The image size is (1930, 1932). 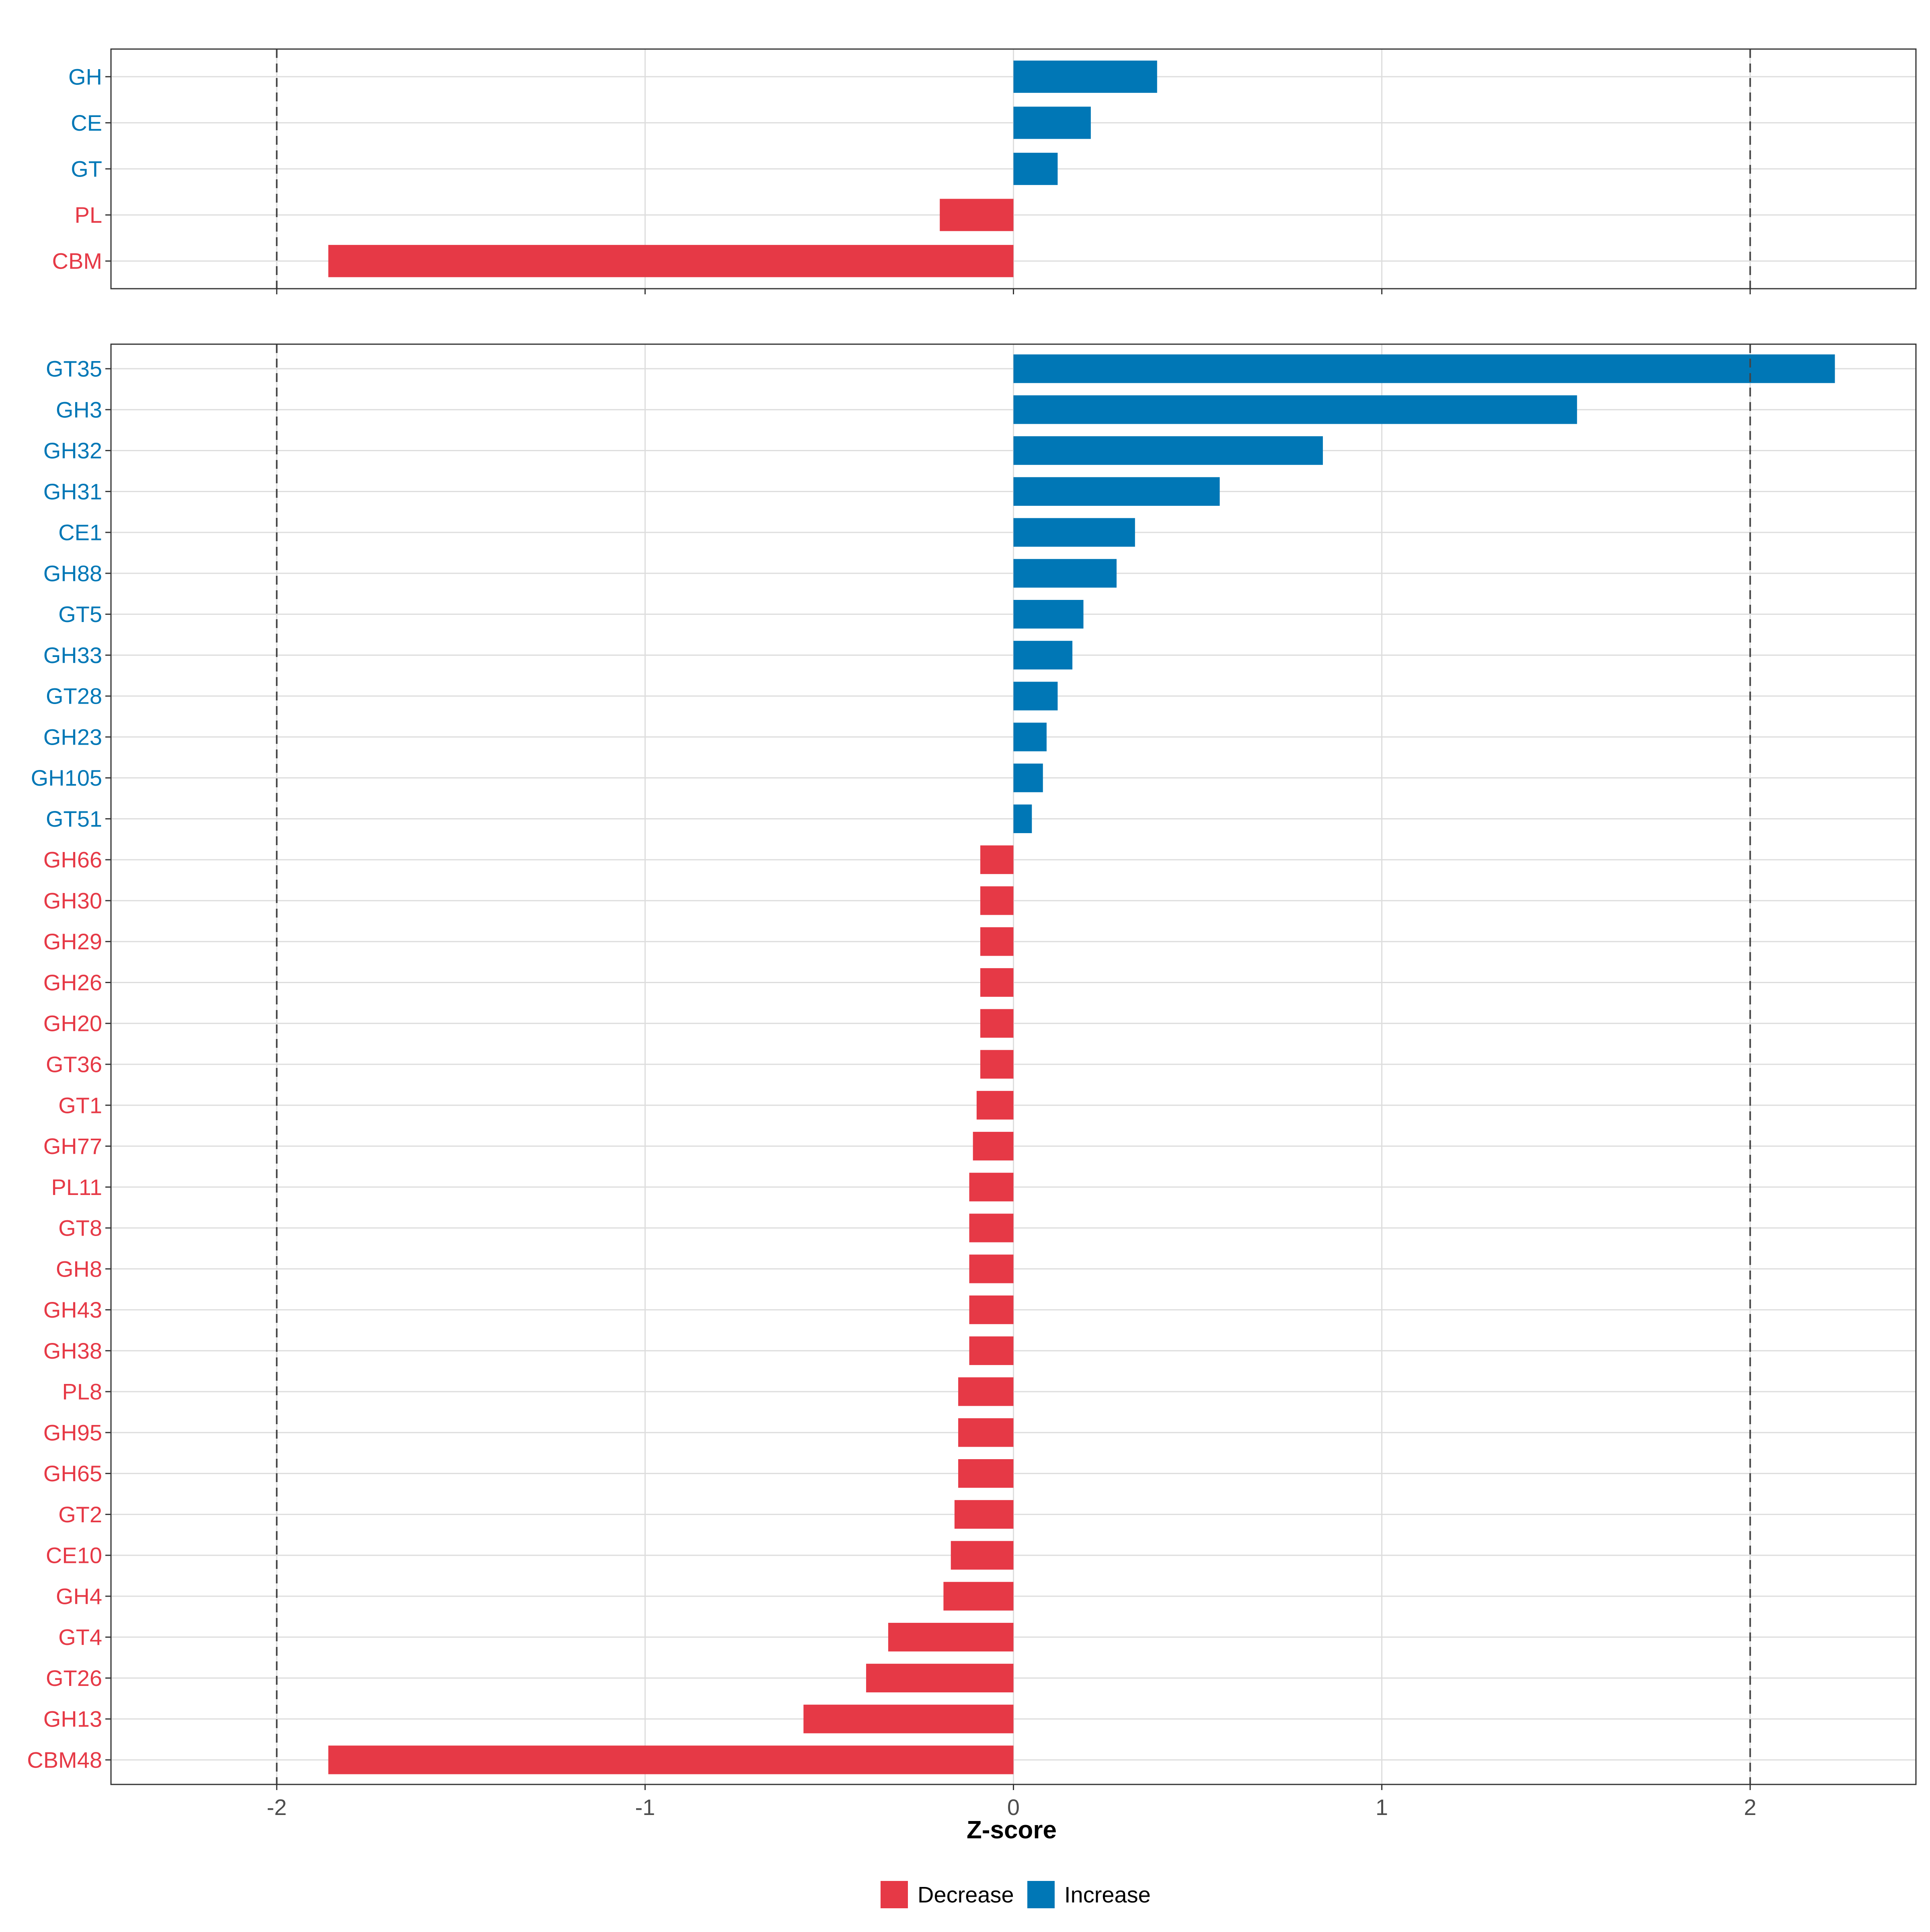 What do you see at coordinates (908, 1718) in the screenshot?
I see `bar-gh13` at bounding box center [908, 1718].